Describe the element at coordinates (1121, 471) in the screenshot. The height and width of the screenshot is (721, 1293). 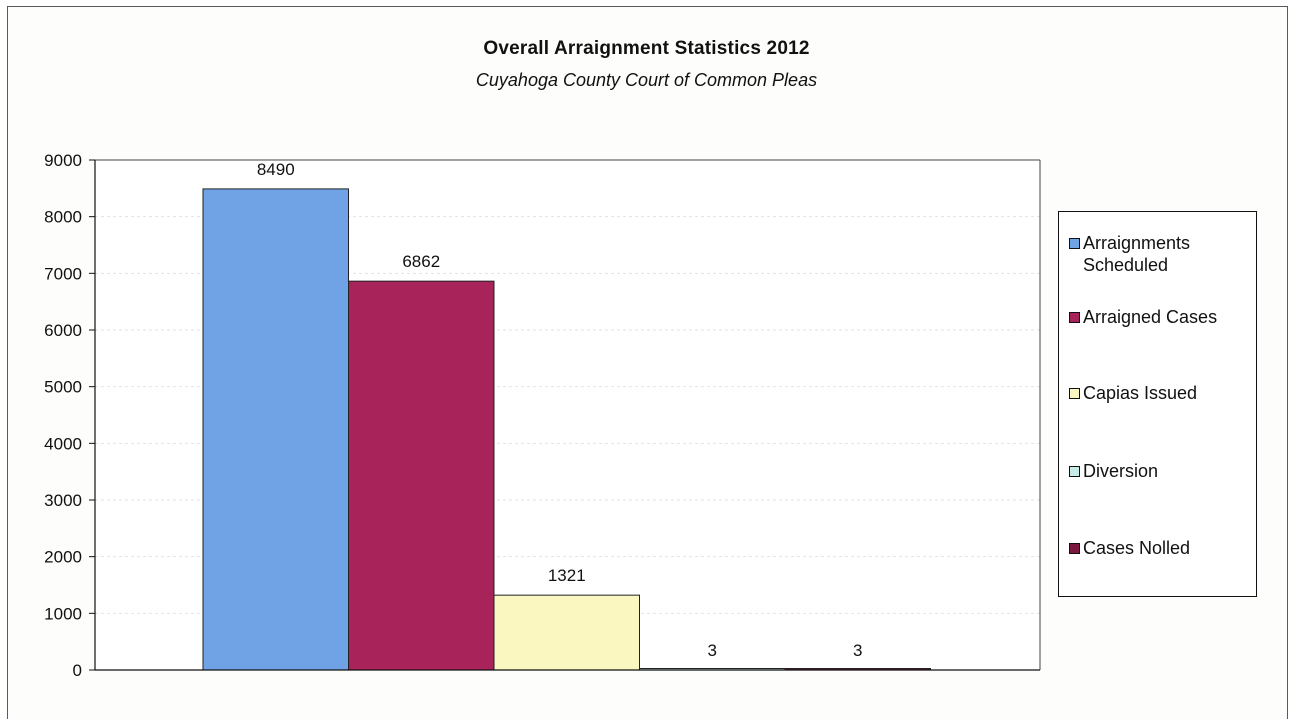
I see `legend-label: Diversion` at that location.